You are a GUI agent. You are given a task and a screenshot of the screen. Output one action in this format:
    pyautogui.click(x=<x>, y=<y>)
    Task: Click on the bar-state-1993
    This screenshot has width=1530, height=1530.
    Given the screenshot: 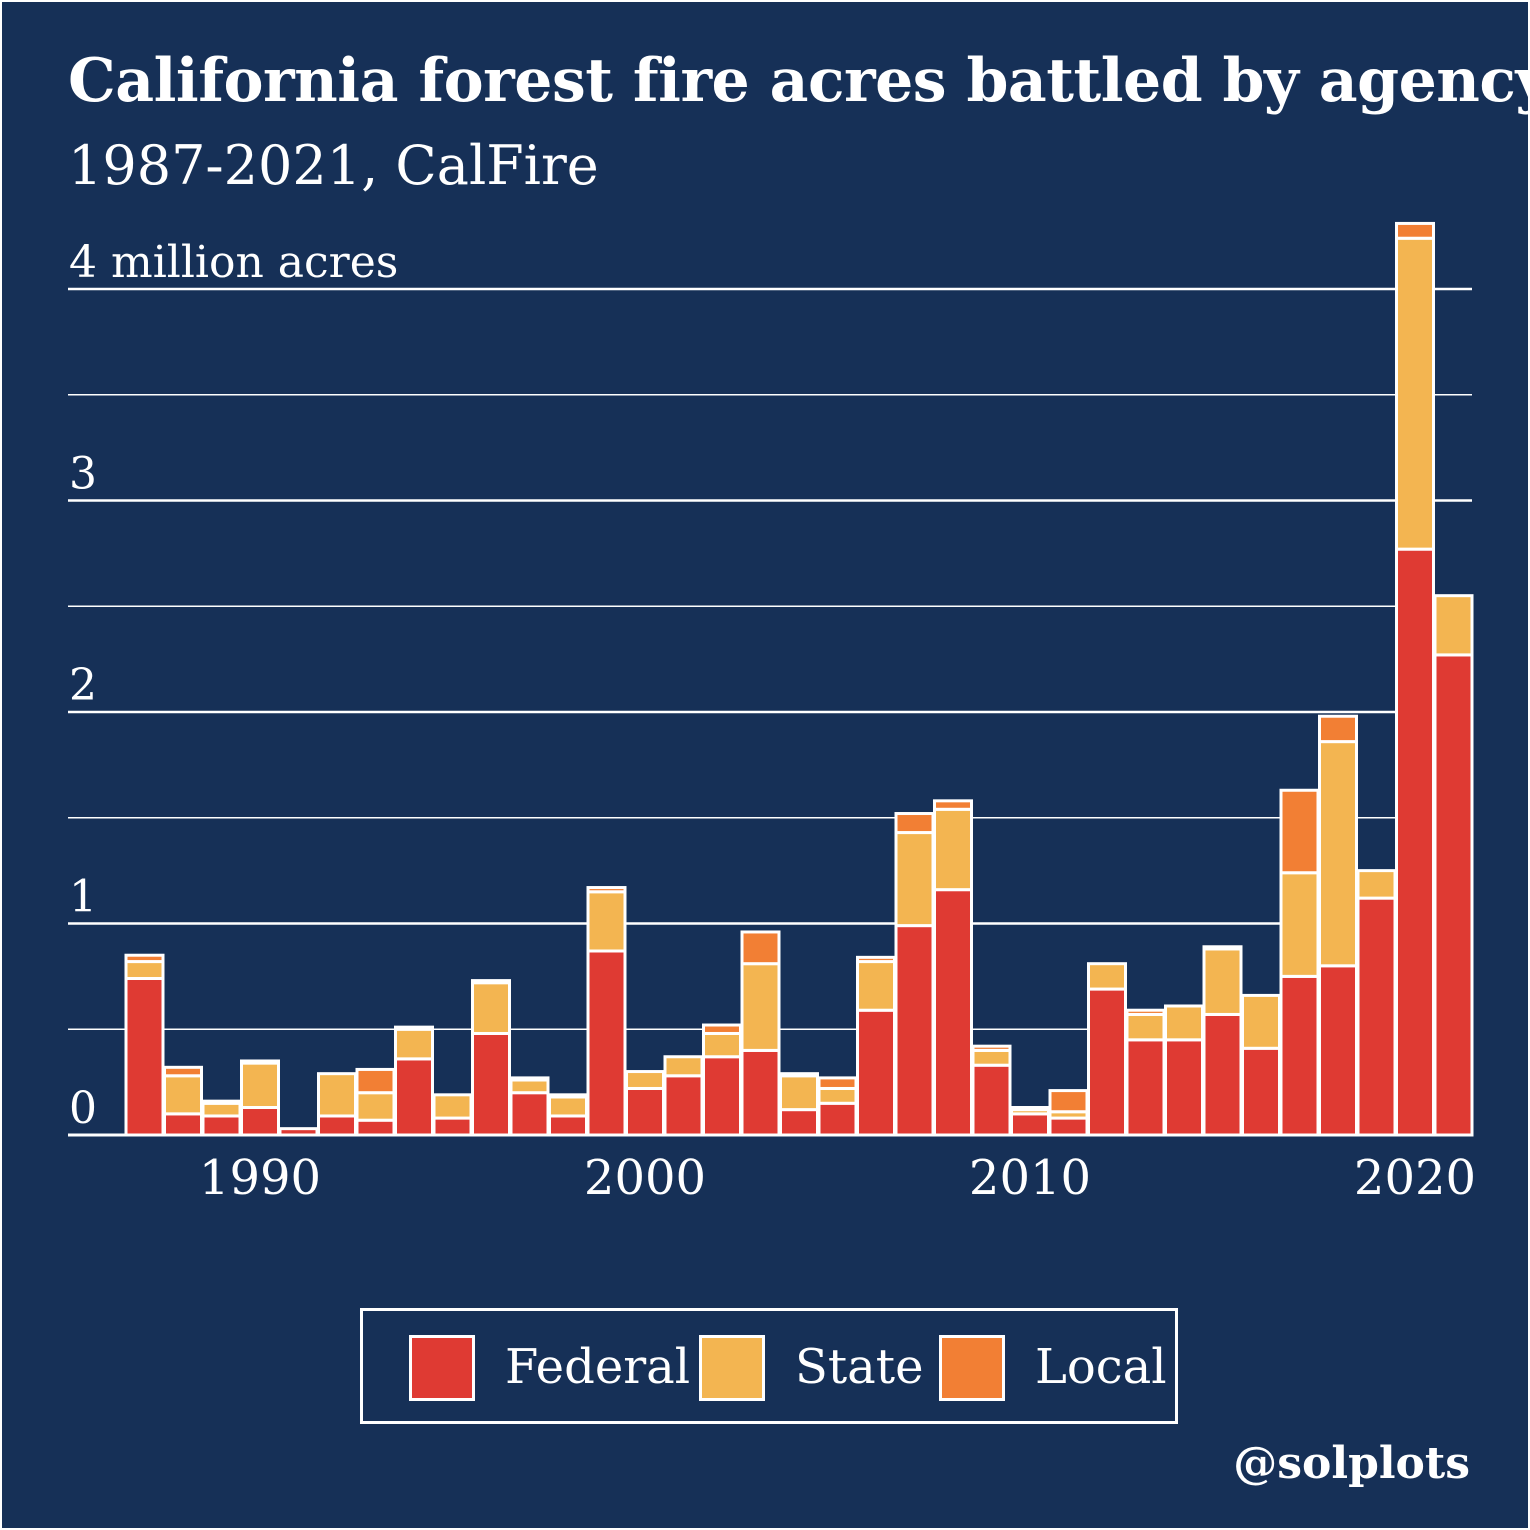 What is the action you would take?
    pyautogui.click(x=375, y=1106)
    